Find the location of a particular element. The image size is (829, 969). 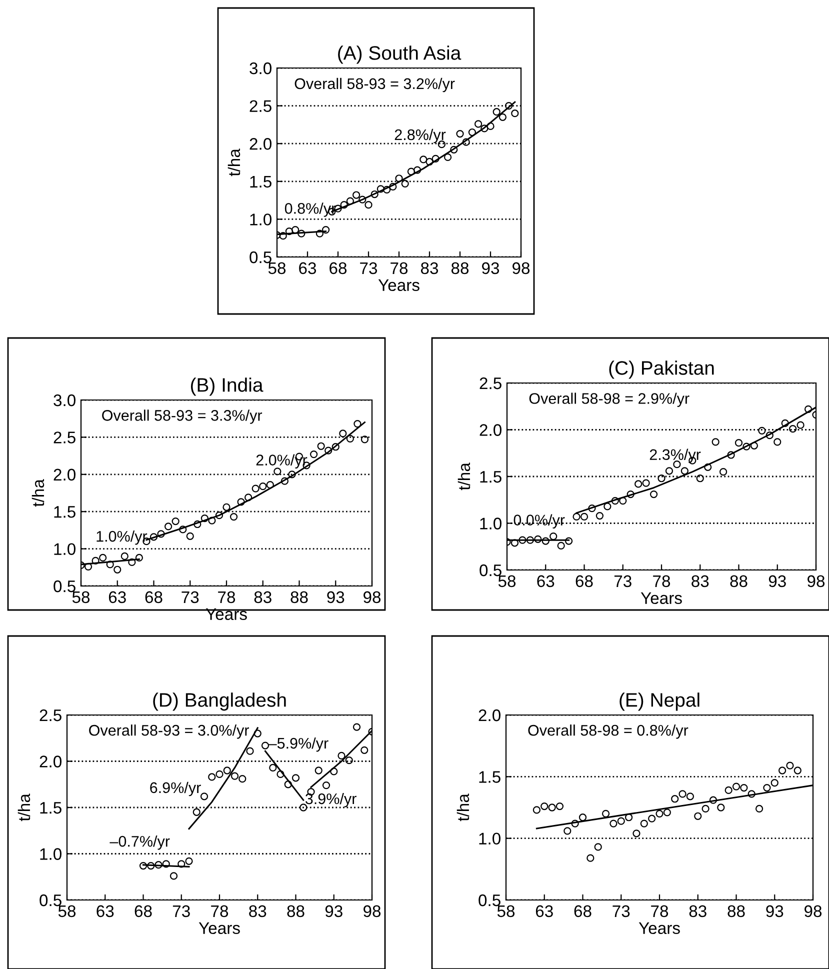

annotation: –5.9%/yr is located at coordinates (298, 744).